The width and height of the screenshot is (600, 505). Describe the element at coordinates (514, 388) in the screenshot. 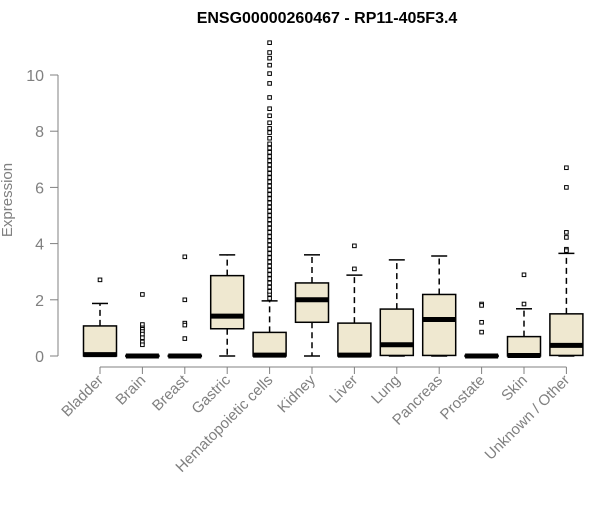

I see `x-tick-label: Skin` at that location.